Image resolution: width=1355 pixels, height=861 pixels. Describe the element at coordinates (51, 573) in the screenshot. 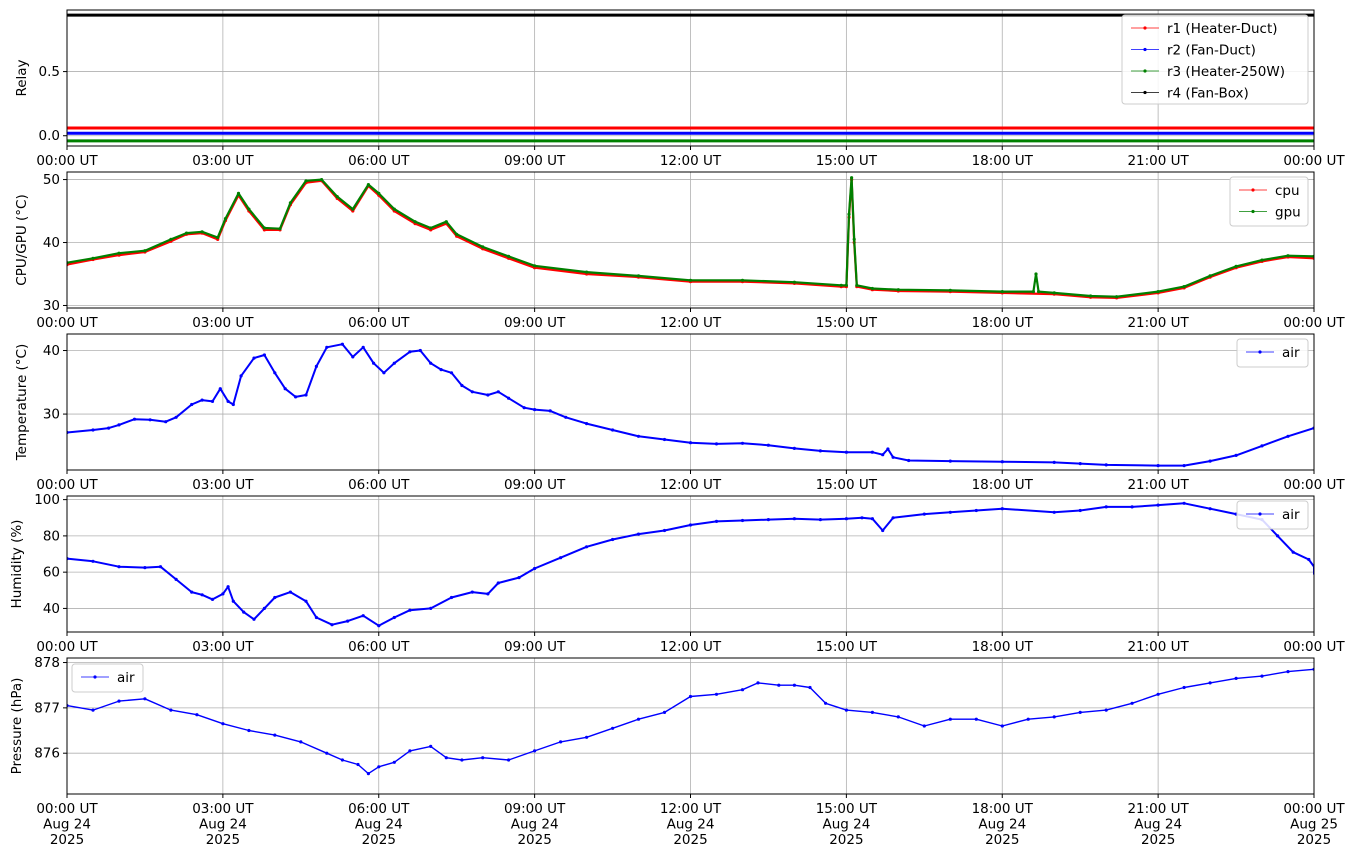

I see `ytick-label-humidity-1: 60` at that location.